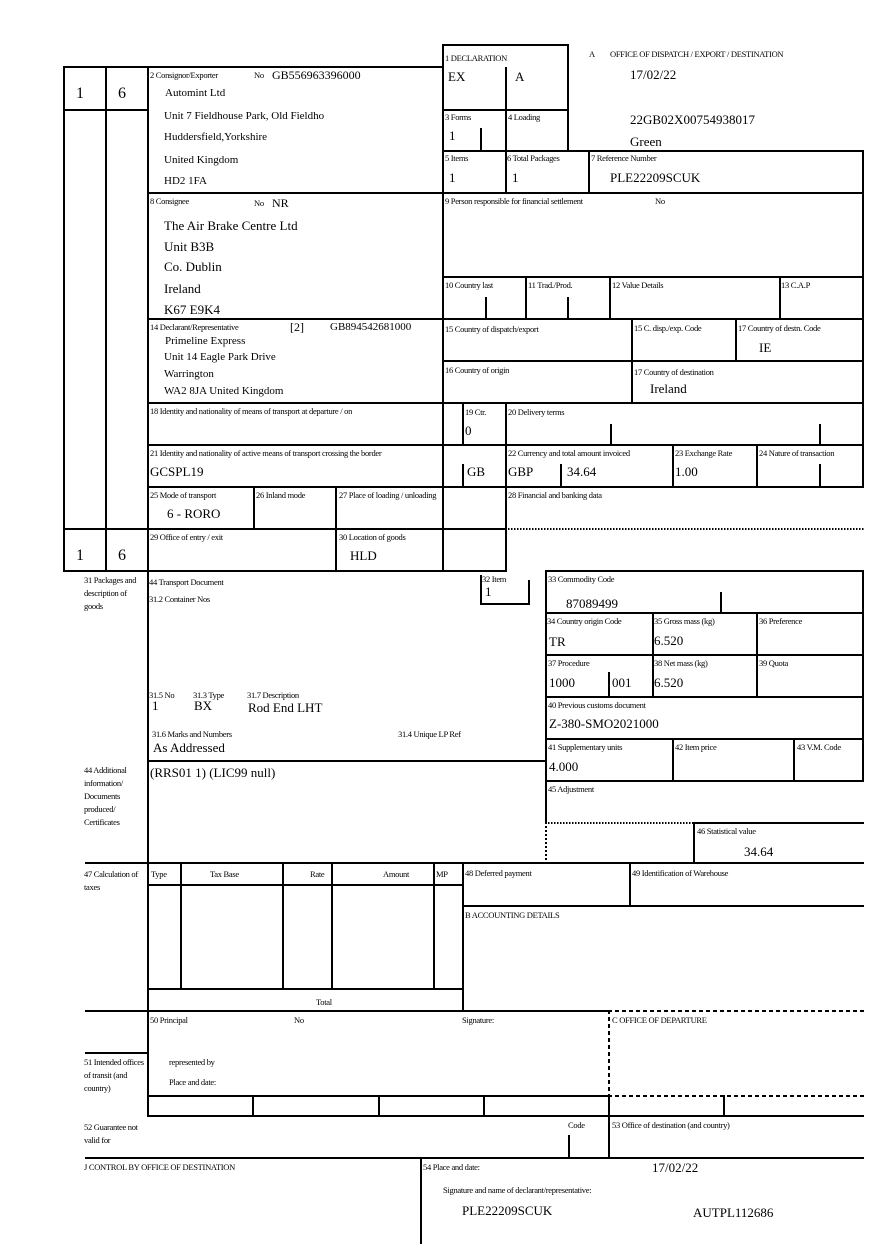 The width and height of the screenshot is (882, 1250). I want to click on origin-code-label: 34 Country origin Code, so click(584, 621).